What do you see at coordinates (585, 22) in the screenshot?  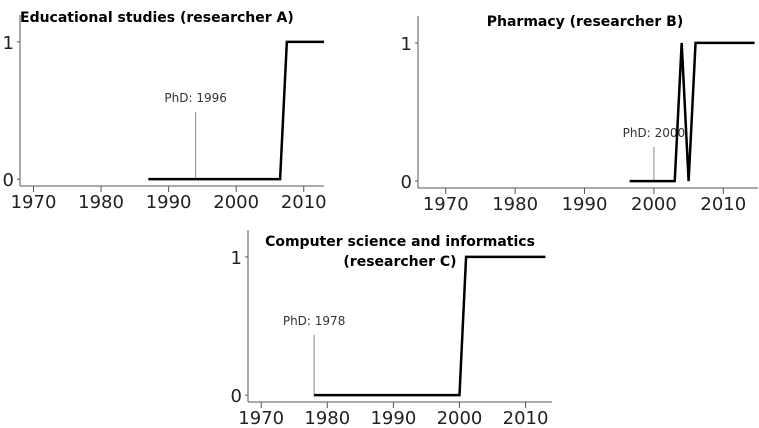 I see `chart-title: Pharmacy (researcher B)` at bounding box center [585, 22].